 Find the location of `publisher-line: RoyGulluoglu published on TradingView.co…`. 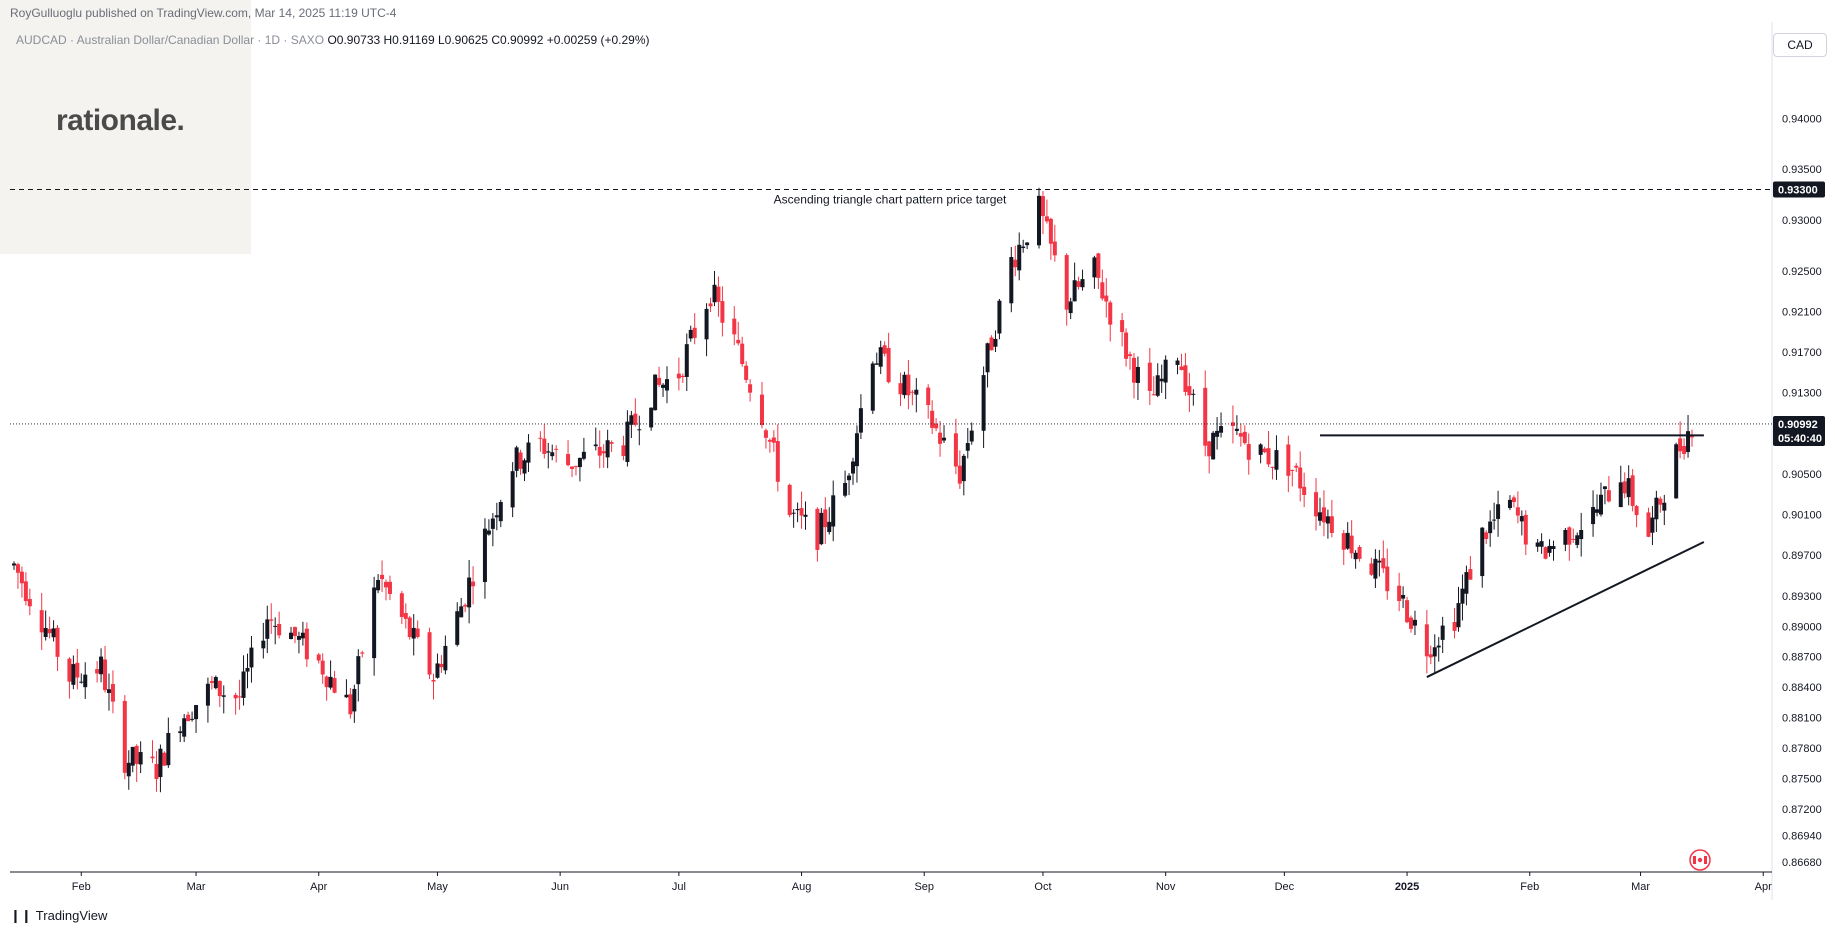

publisher-line: RoyGulluoglu published on TradingView.co… is located at coordinates (203, 13).